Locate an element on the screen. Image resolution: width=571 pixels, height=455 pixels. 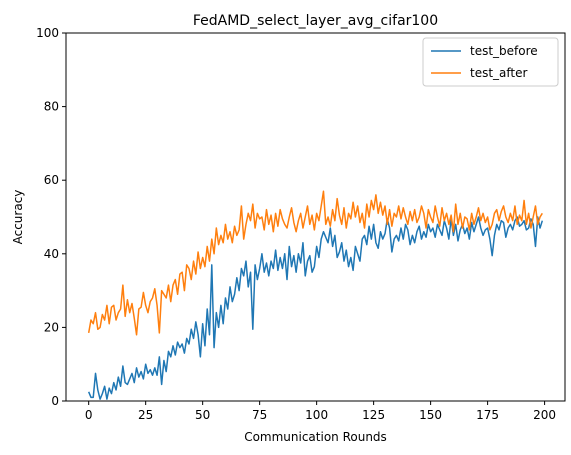
x-axis-label: Communication Rounds is located at coordinates (315, 437).